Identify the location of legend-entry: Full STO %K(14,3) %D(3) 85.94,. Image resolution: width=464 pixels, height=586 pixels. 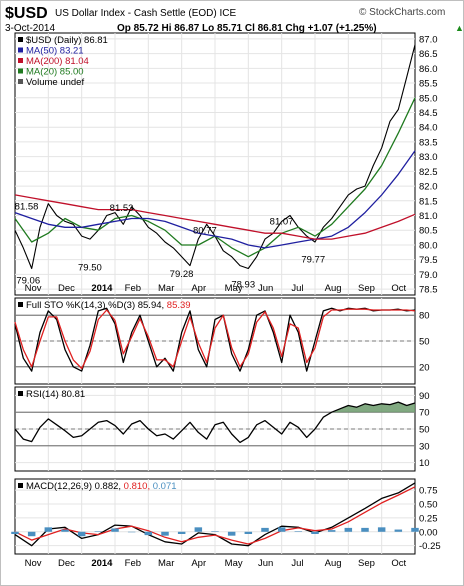
(95, 305).